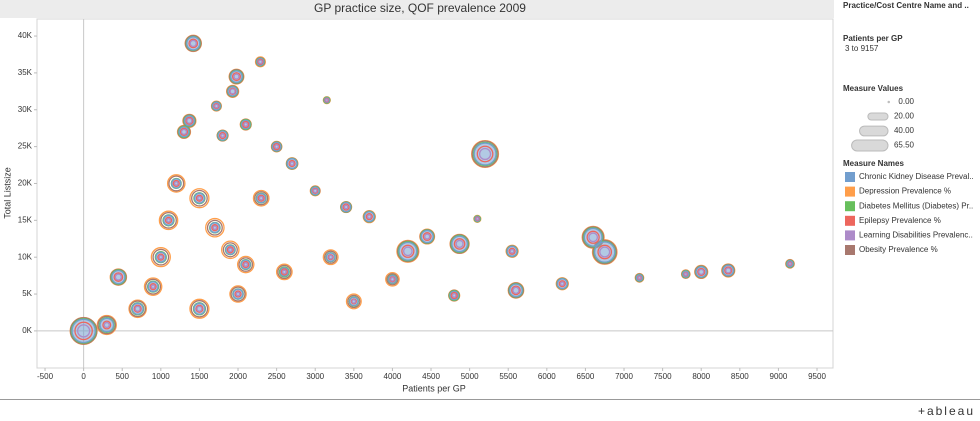 This screenshot has width=980, height=421. I want to click on size-legend-label: 20.00, so click(904, 116).